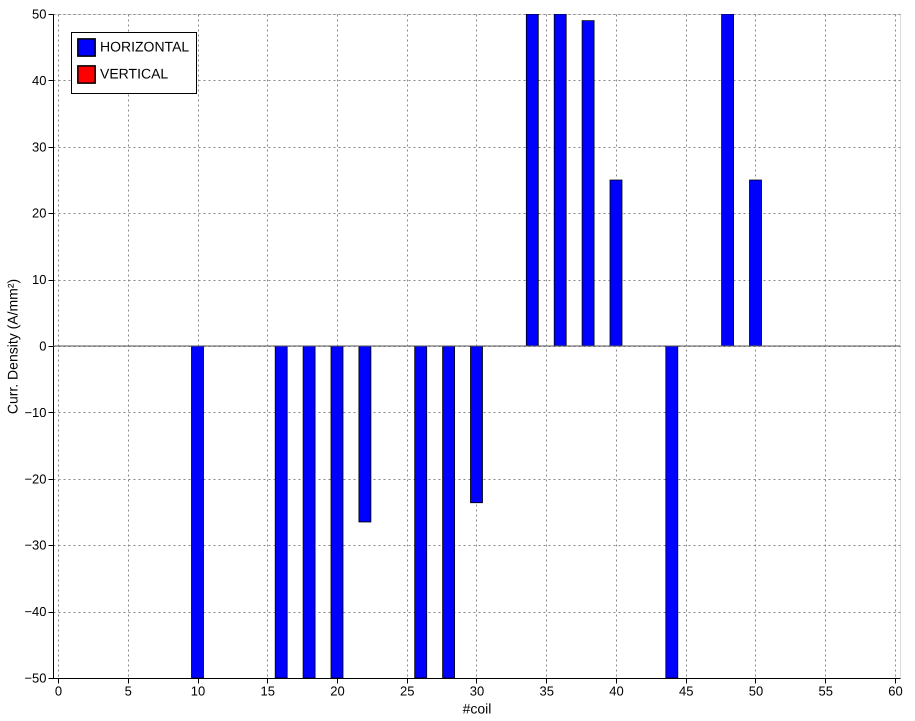 This screenshot has width=915, height=721. Describe the element at coordinates (35, 678) in the screenshot. I see `y-tick-label: −50` at that location.